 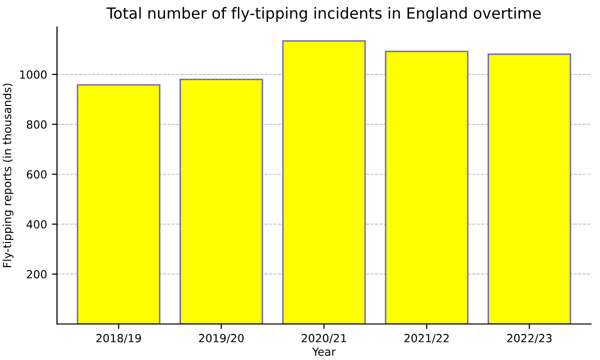 I want to click on x-tick-label: 2018/19, so click(x=118, y=339).